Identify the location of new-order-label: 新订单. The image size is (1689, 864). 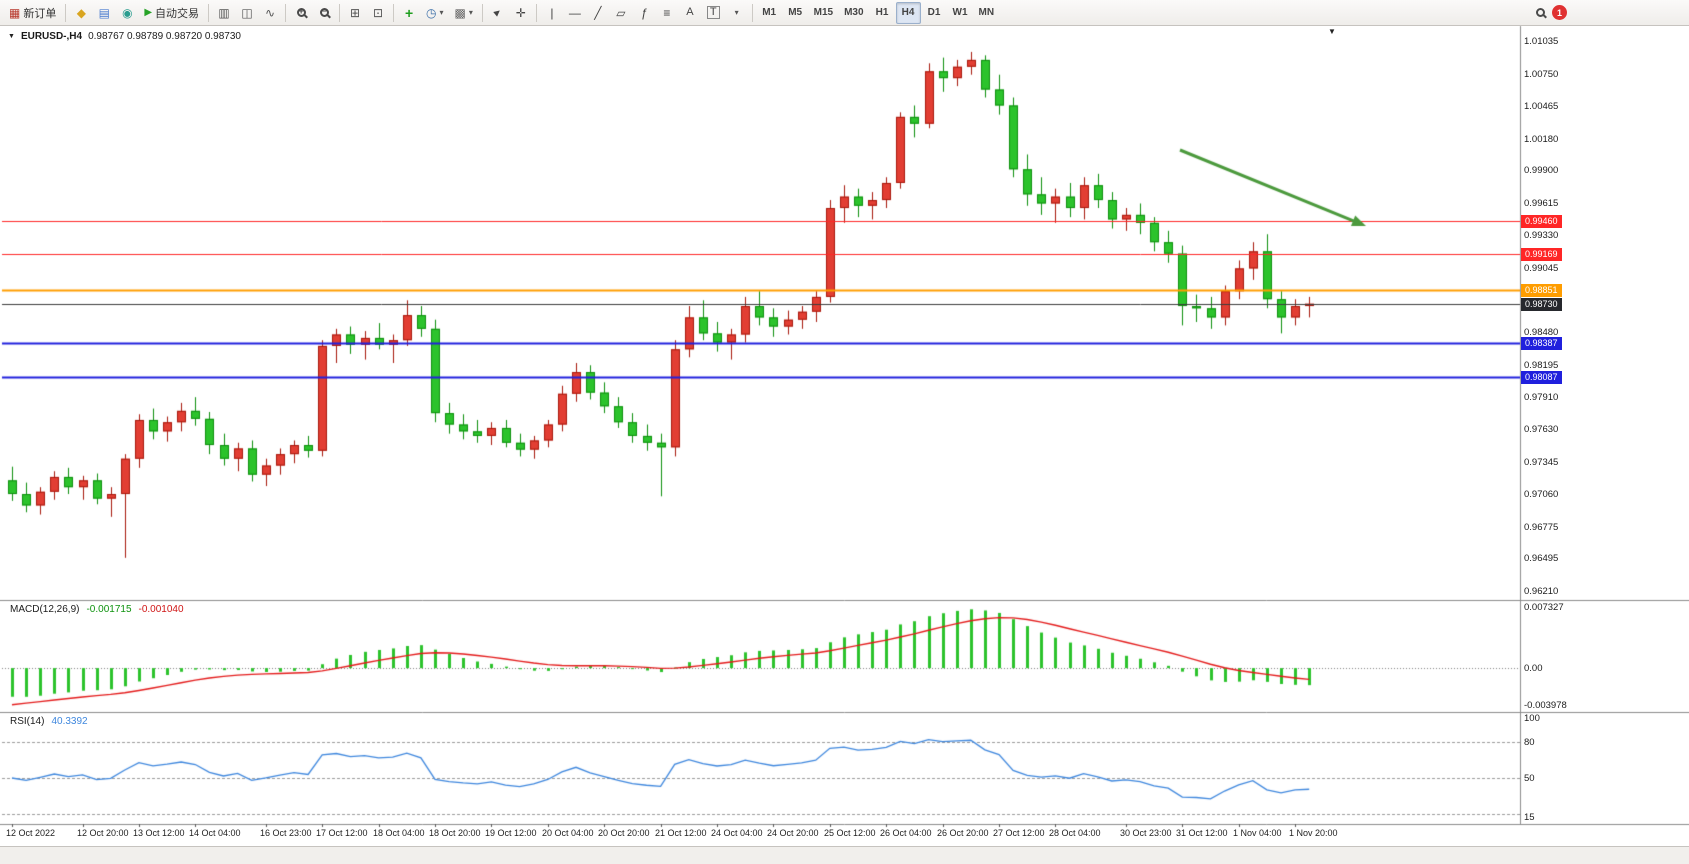
(40, 13).